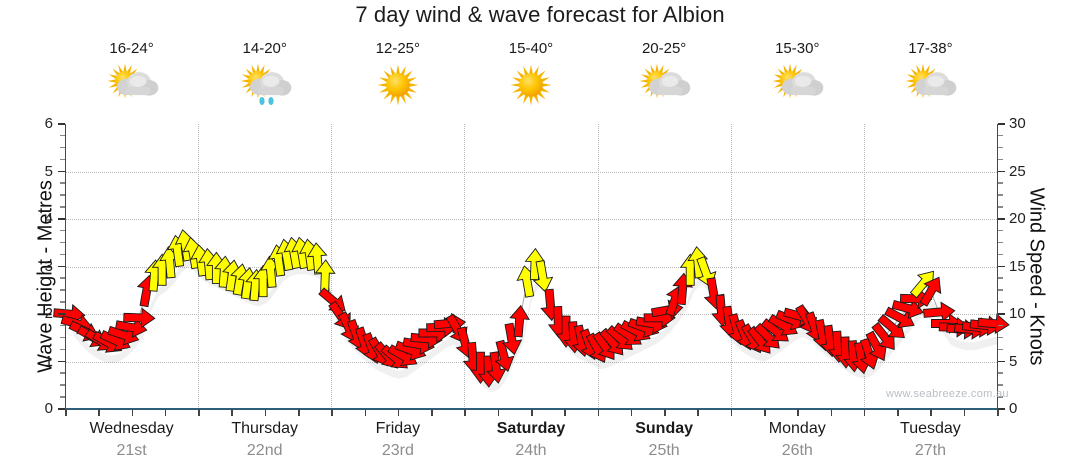  I want to click on left-axis-label-1: 1, so click(48, 361).